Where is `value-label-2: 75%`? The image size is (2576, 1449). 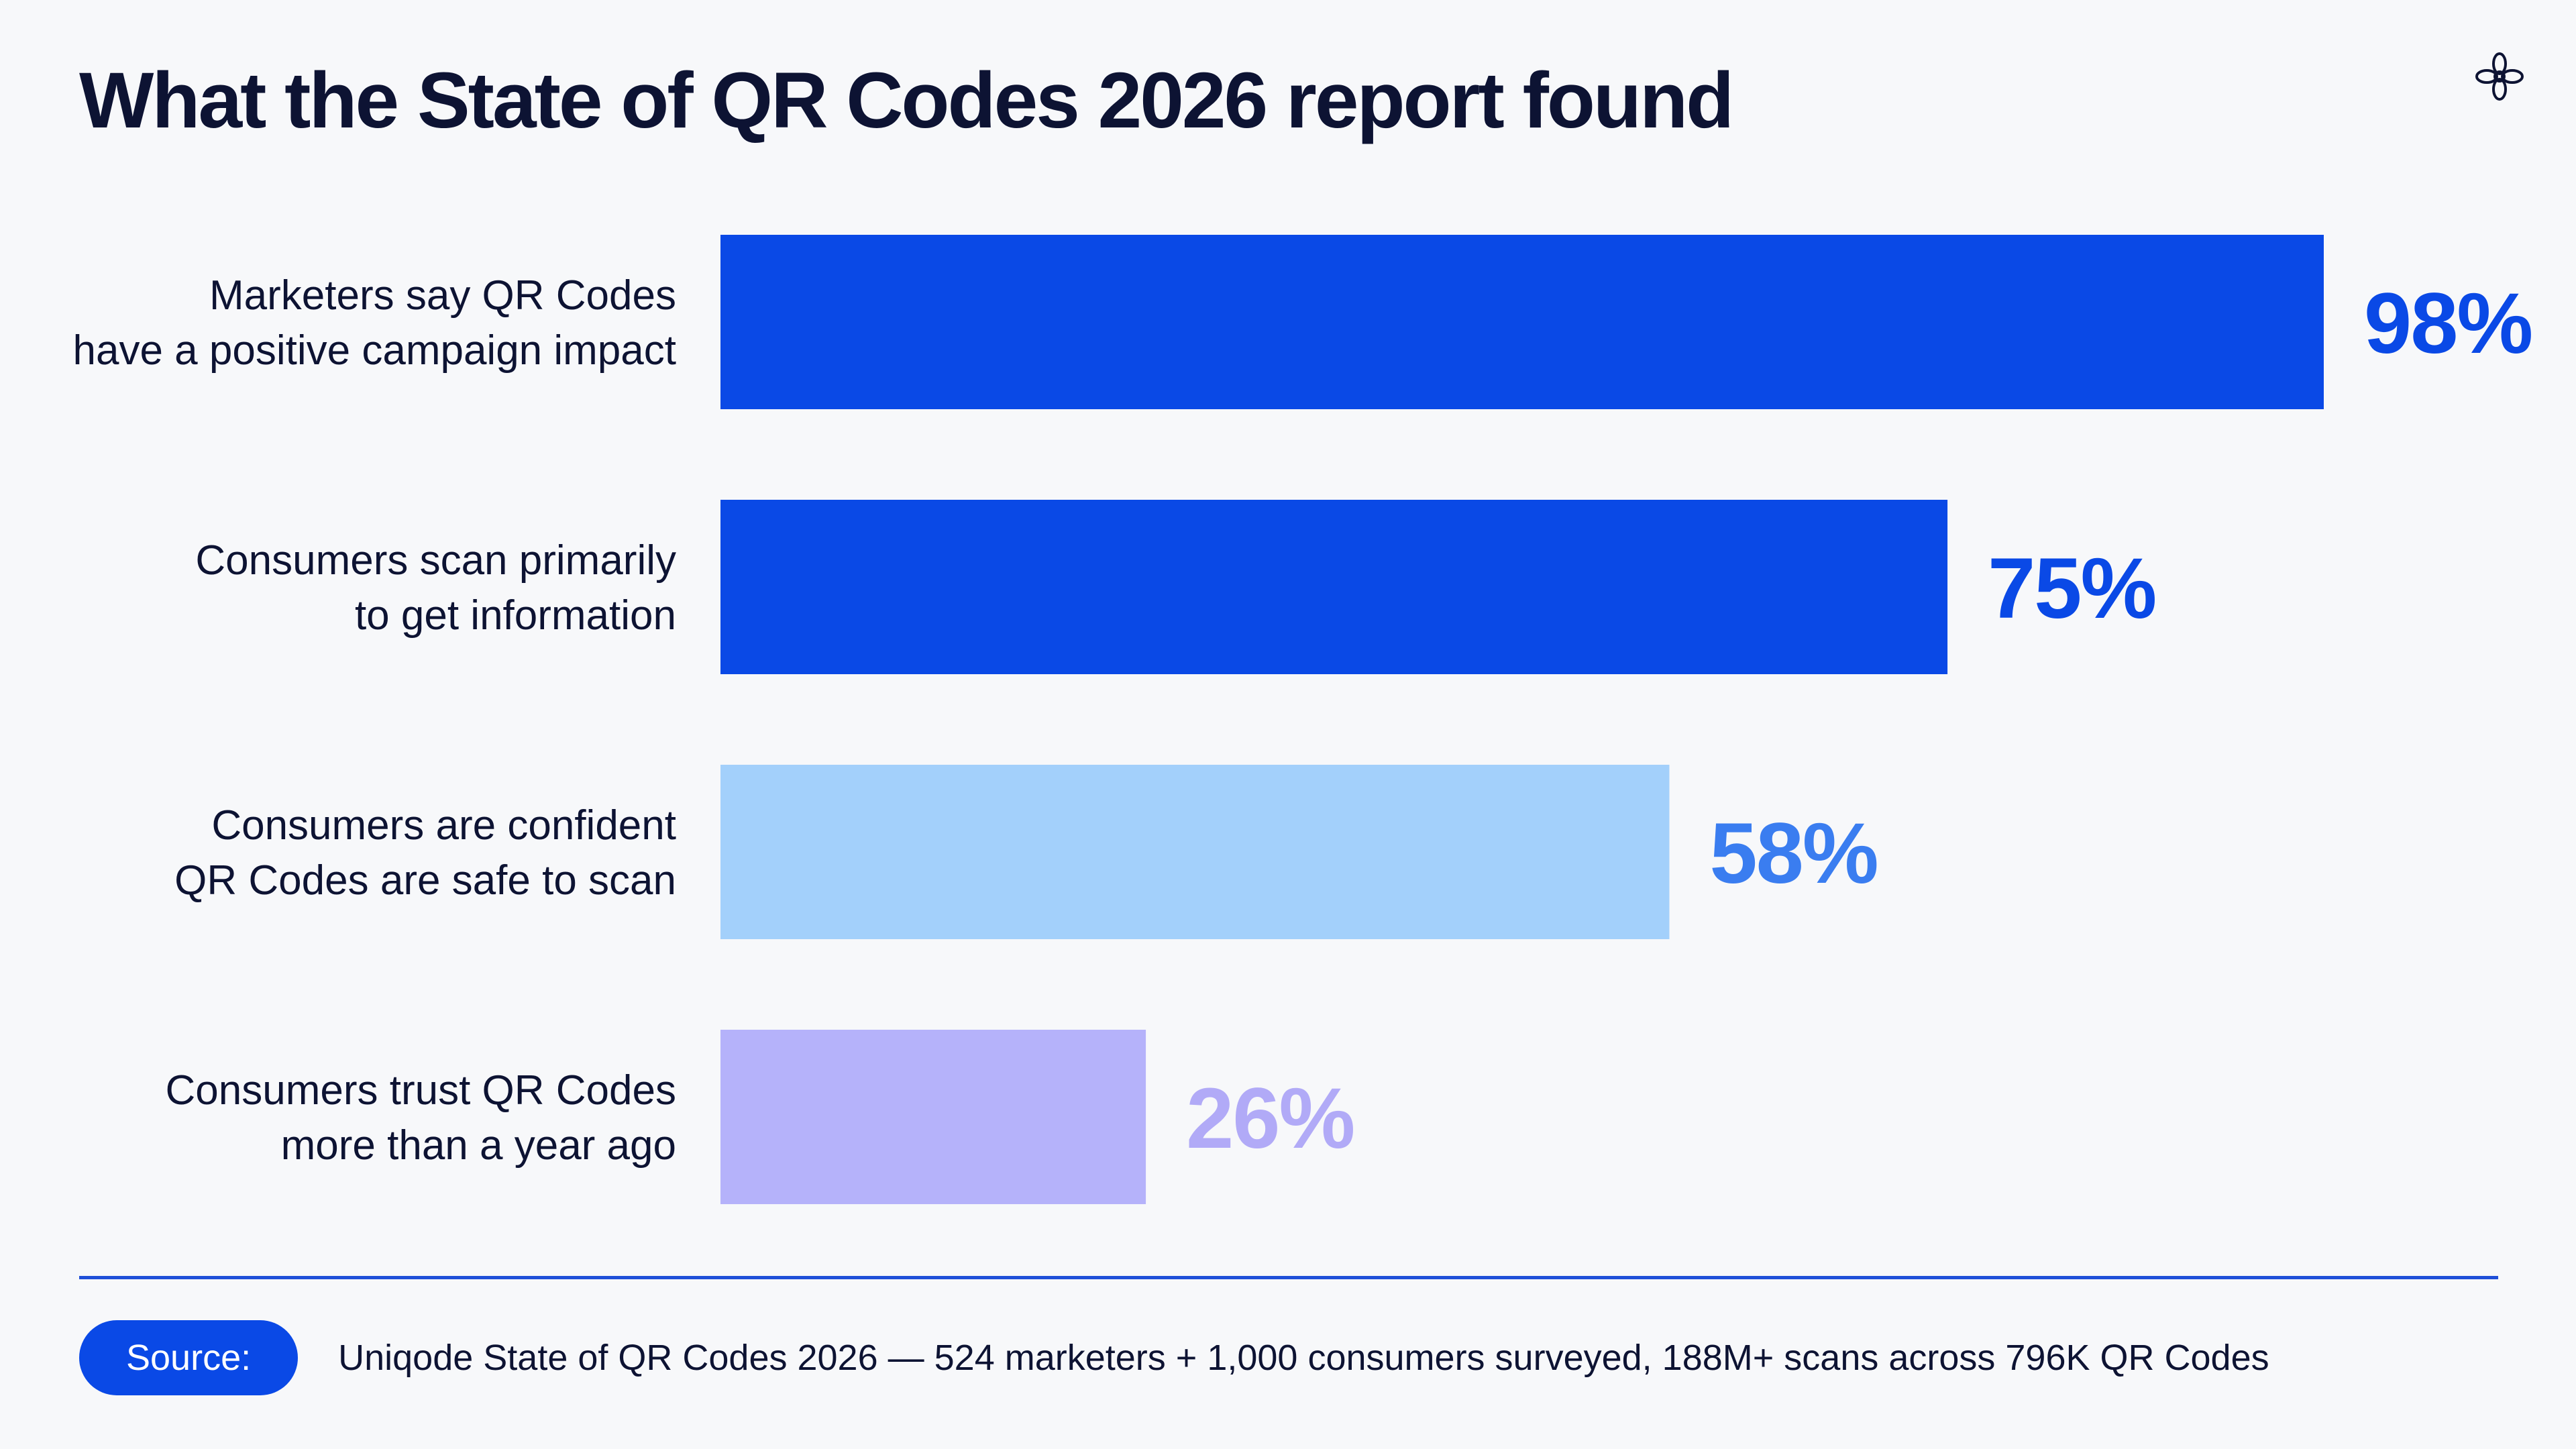
value-label-2: 75% is located at coordinates (2071, 589).